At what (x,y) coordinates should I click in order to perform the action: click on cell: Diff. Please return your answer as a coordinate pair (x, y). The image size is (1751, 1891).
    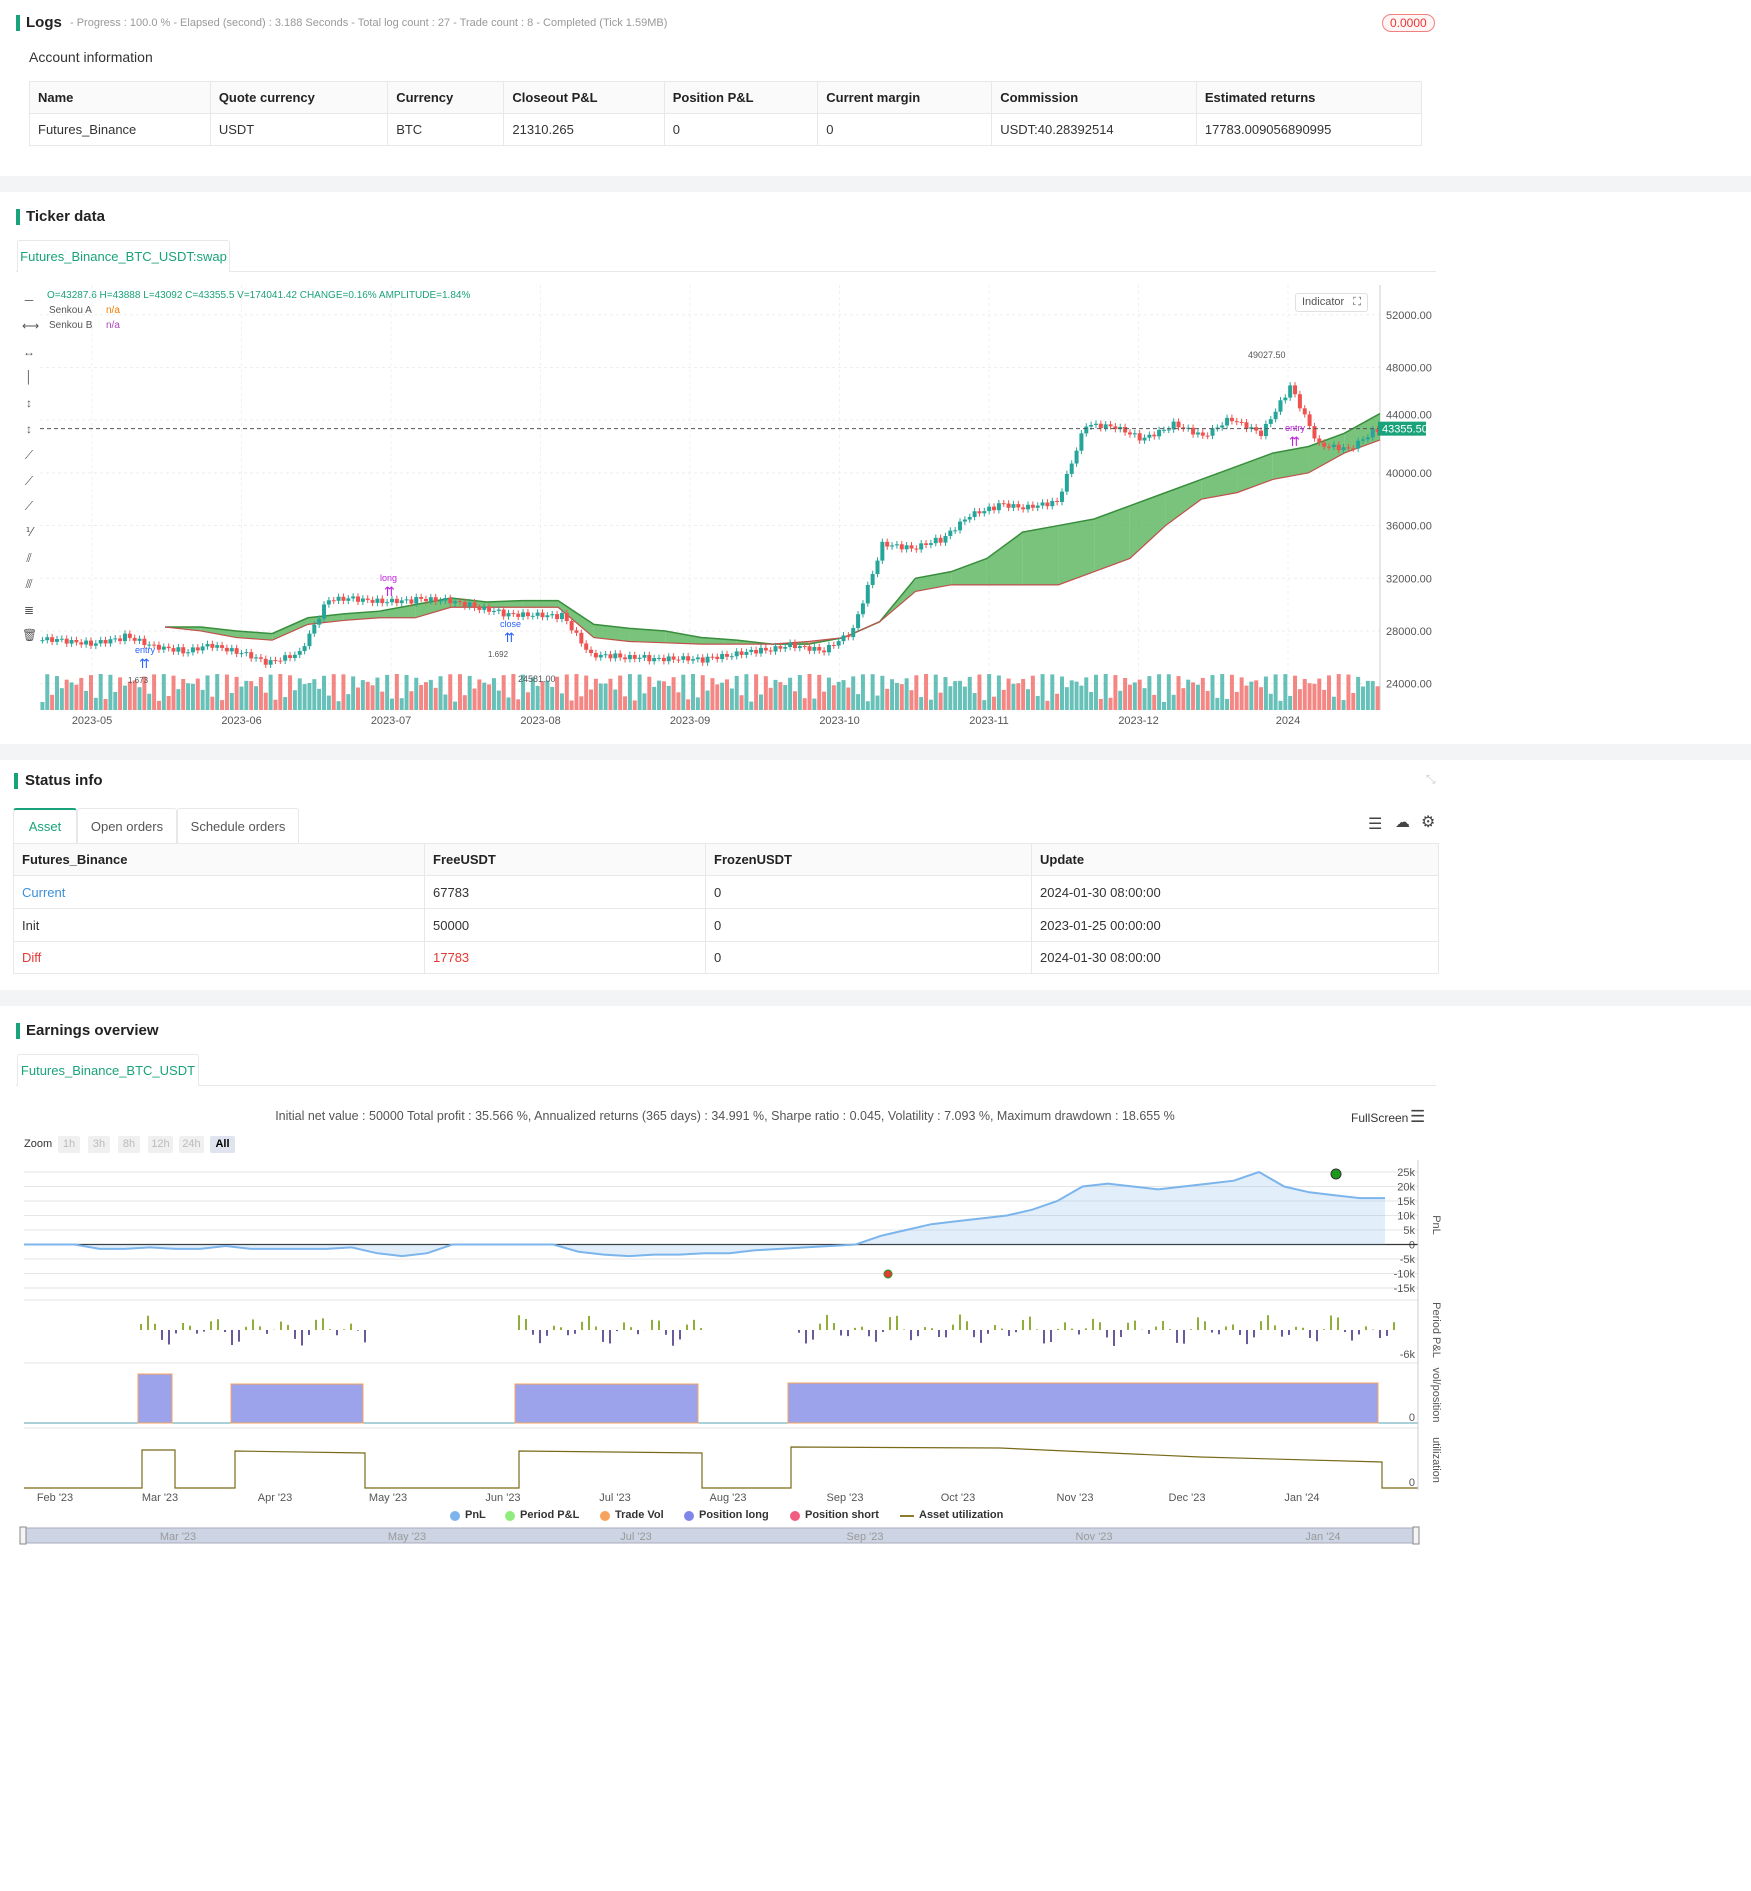
    Looking at the image, I should click on (219, 957).